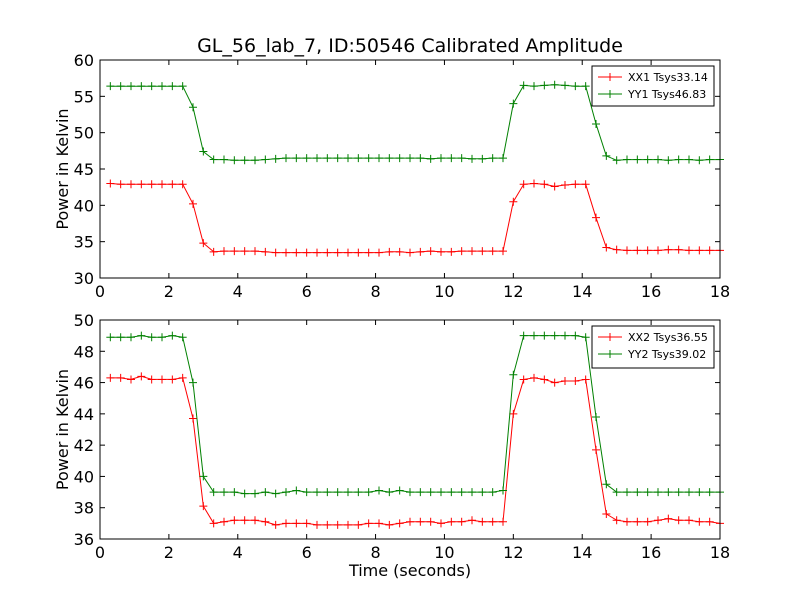 This screenshot has height=600, width=800. I want to click on bottom-legend-box, so click(653, 347).